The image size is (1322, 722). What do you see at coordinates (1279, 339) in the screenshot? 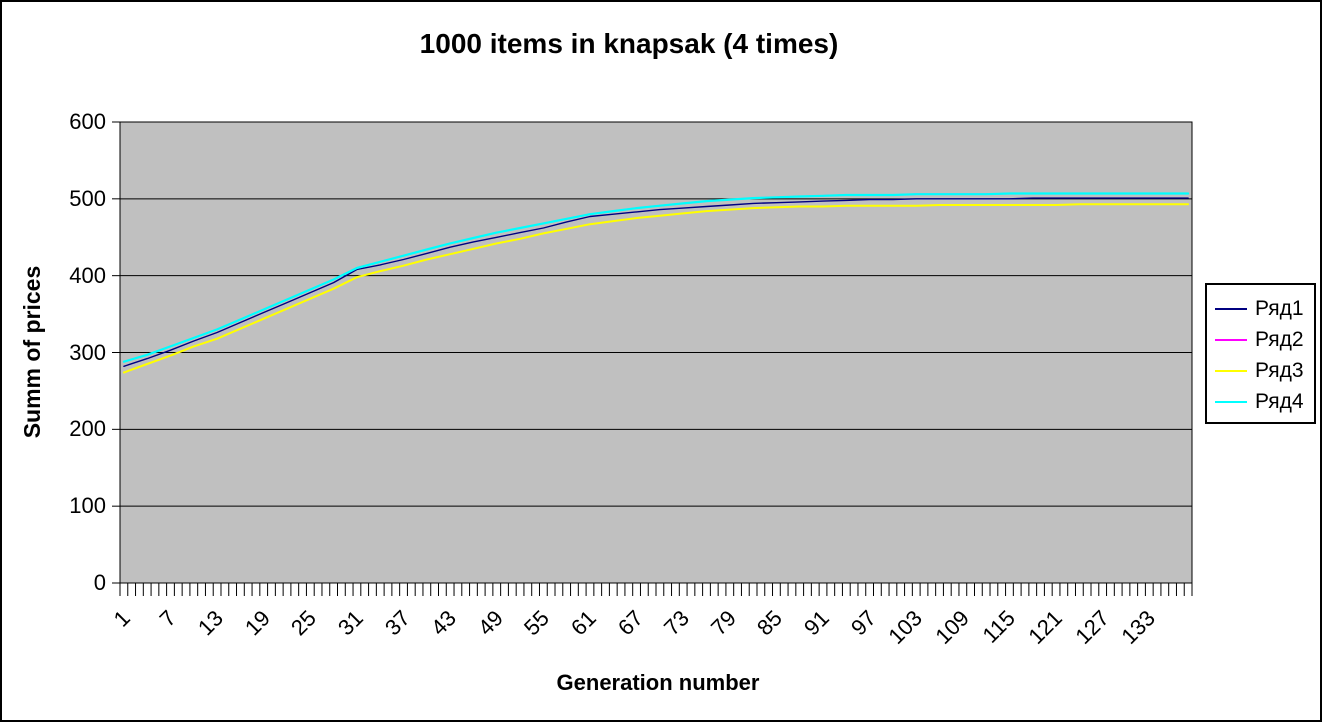
I see `legend-label: Ряд2` at bounding box center [1279, 339].